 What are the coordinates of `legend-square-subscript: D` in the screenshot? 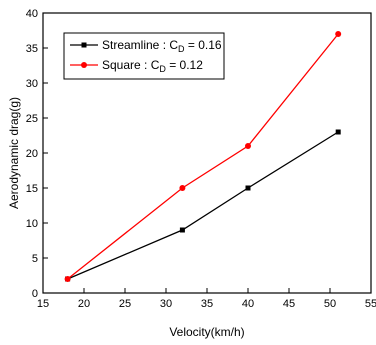 It's located at (162, 69).